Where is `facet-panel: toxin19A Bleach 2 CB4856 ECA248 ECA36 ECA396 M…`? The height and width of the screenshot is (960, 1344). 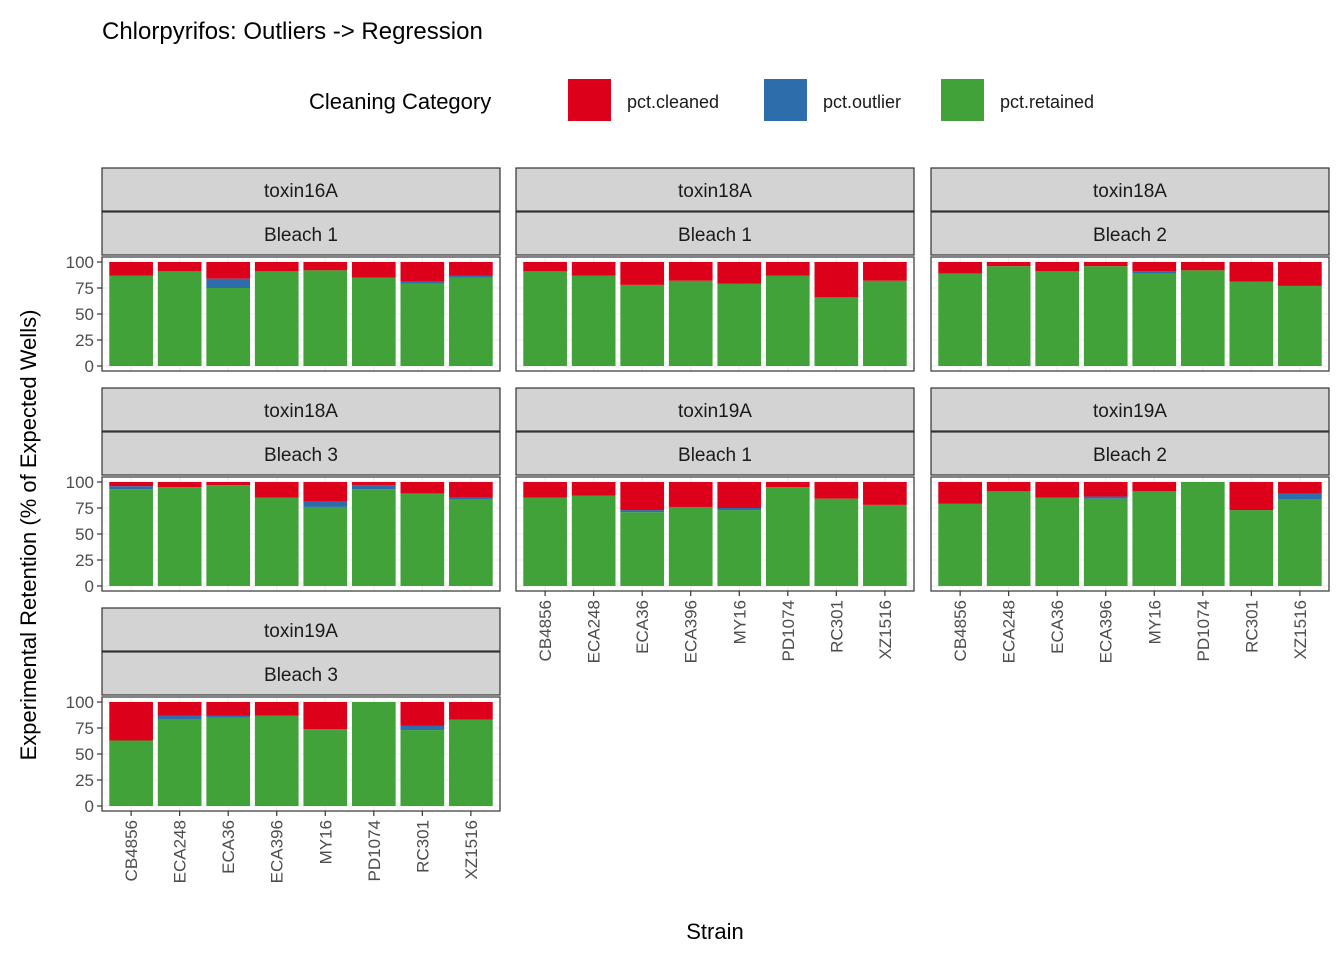 facet-panel: toxin19A Bleach 2 CB4856 ECA248 ECA36 ECA396 M… is located at coordinates (1130, 525).